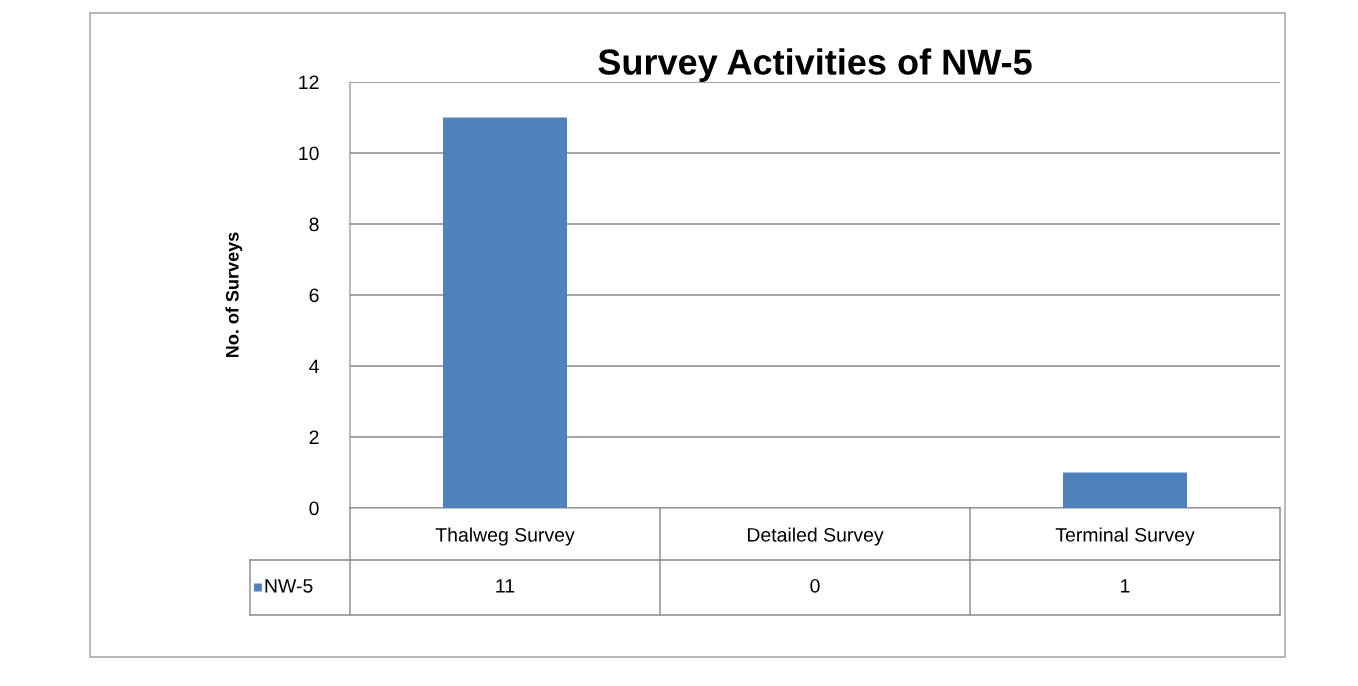  Describe the element at coordinates (815, 65) in the screenshot. I see `chart-title: Survey Activities of NW-5` at that location.